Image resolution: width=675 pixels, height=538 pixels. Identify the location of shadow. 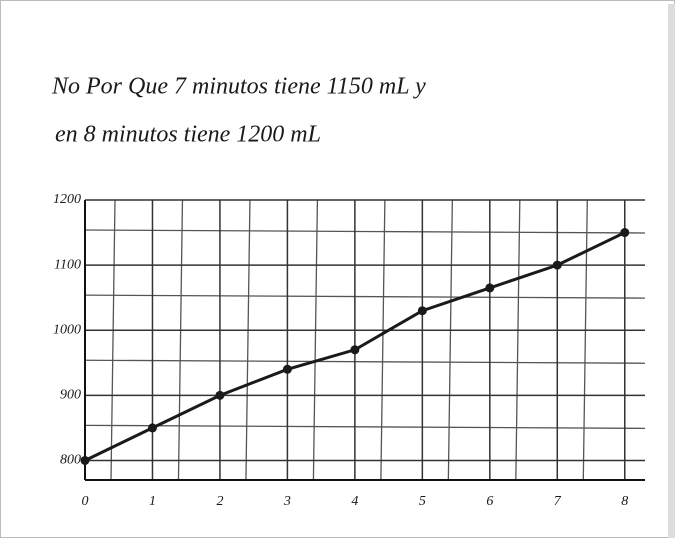
(671, 271).